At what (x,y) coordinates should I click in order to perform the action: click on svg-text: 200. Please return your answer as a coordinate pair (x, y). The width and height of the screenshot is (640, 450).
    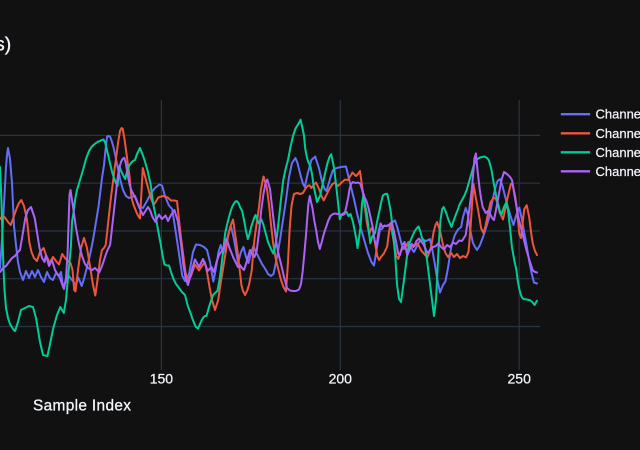
    Looking at the image, I should click on (341, 379).